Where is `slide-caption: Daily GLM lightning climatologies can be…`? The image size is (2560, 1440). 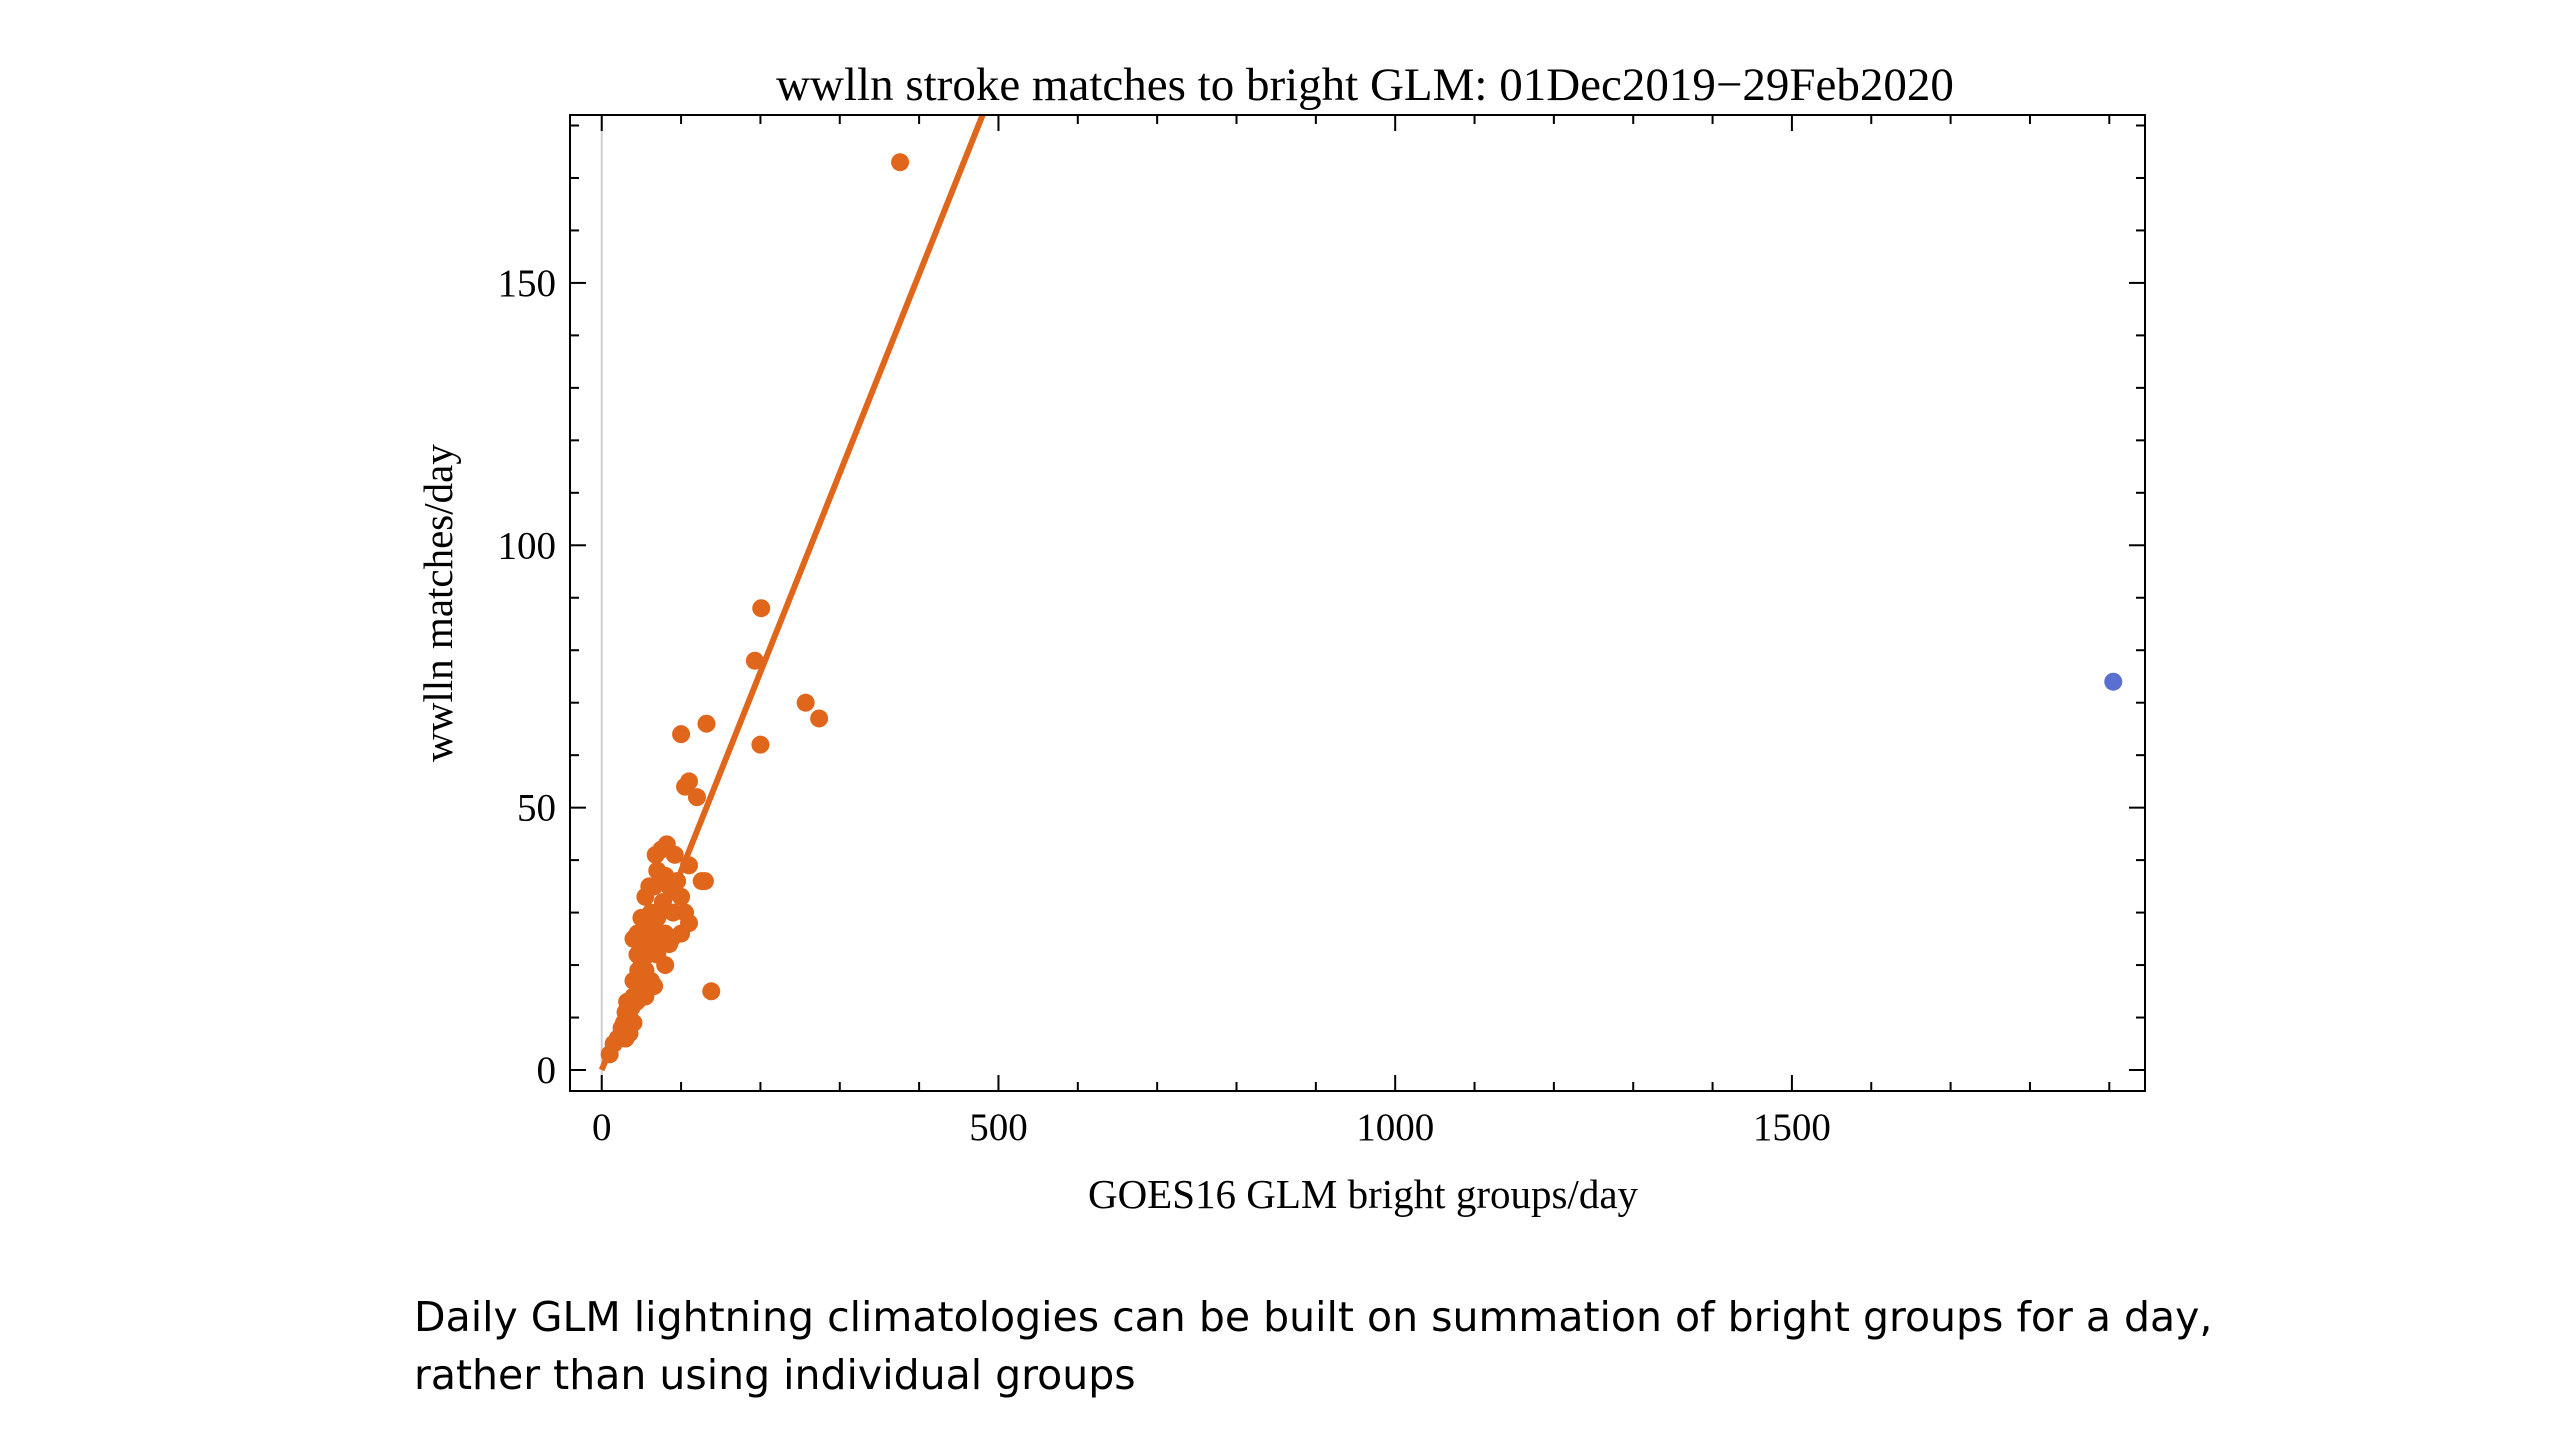 slide-caption: Daily GLM lightning climatologies can be… is located at coordinates (1364, 1346).